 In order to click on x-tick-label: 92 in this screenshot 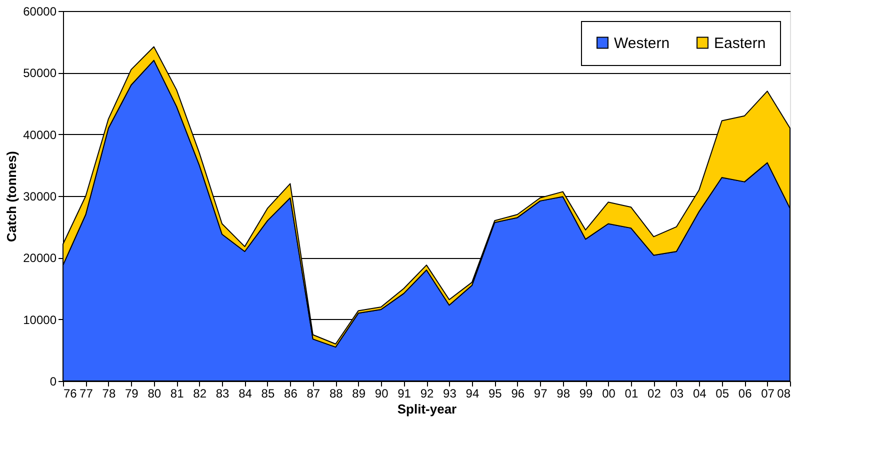, I will do `click(427, 393)`.